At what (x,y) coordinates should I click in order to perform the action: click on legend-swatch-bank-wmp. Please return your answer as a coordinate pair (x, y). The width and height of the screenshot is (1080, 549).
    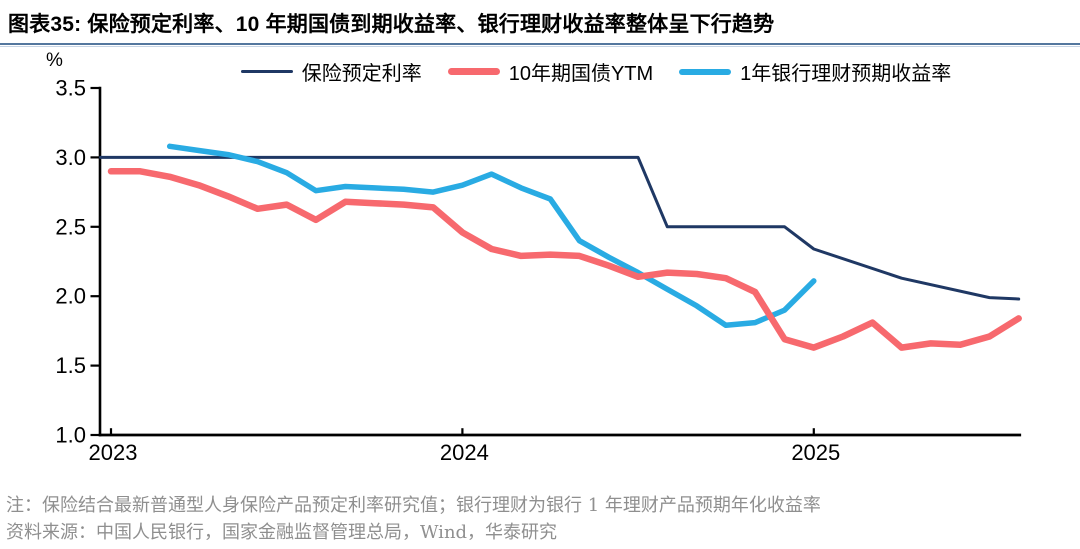
    Looking at the image, I should click on (705, 71).